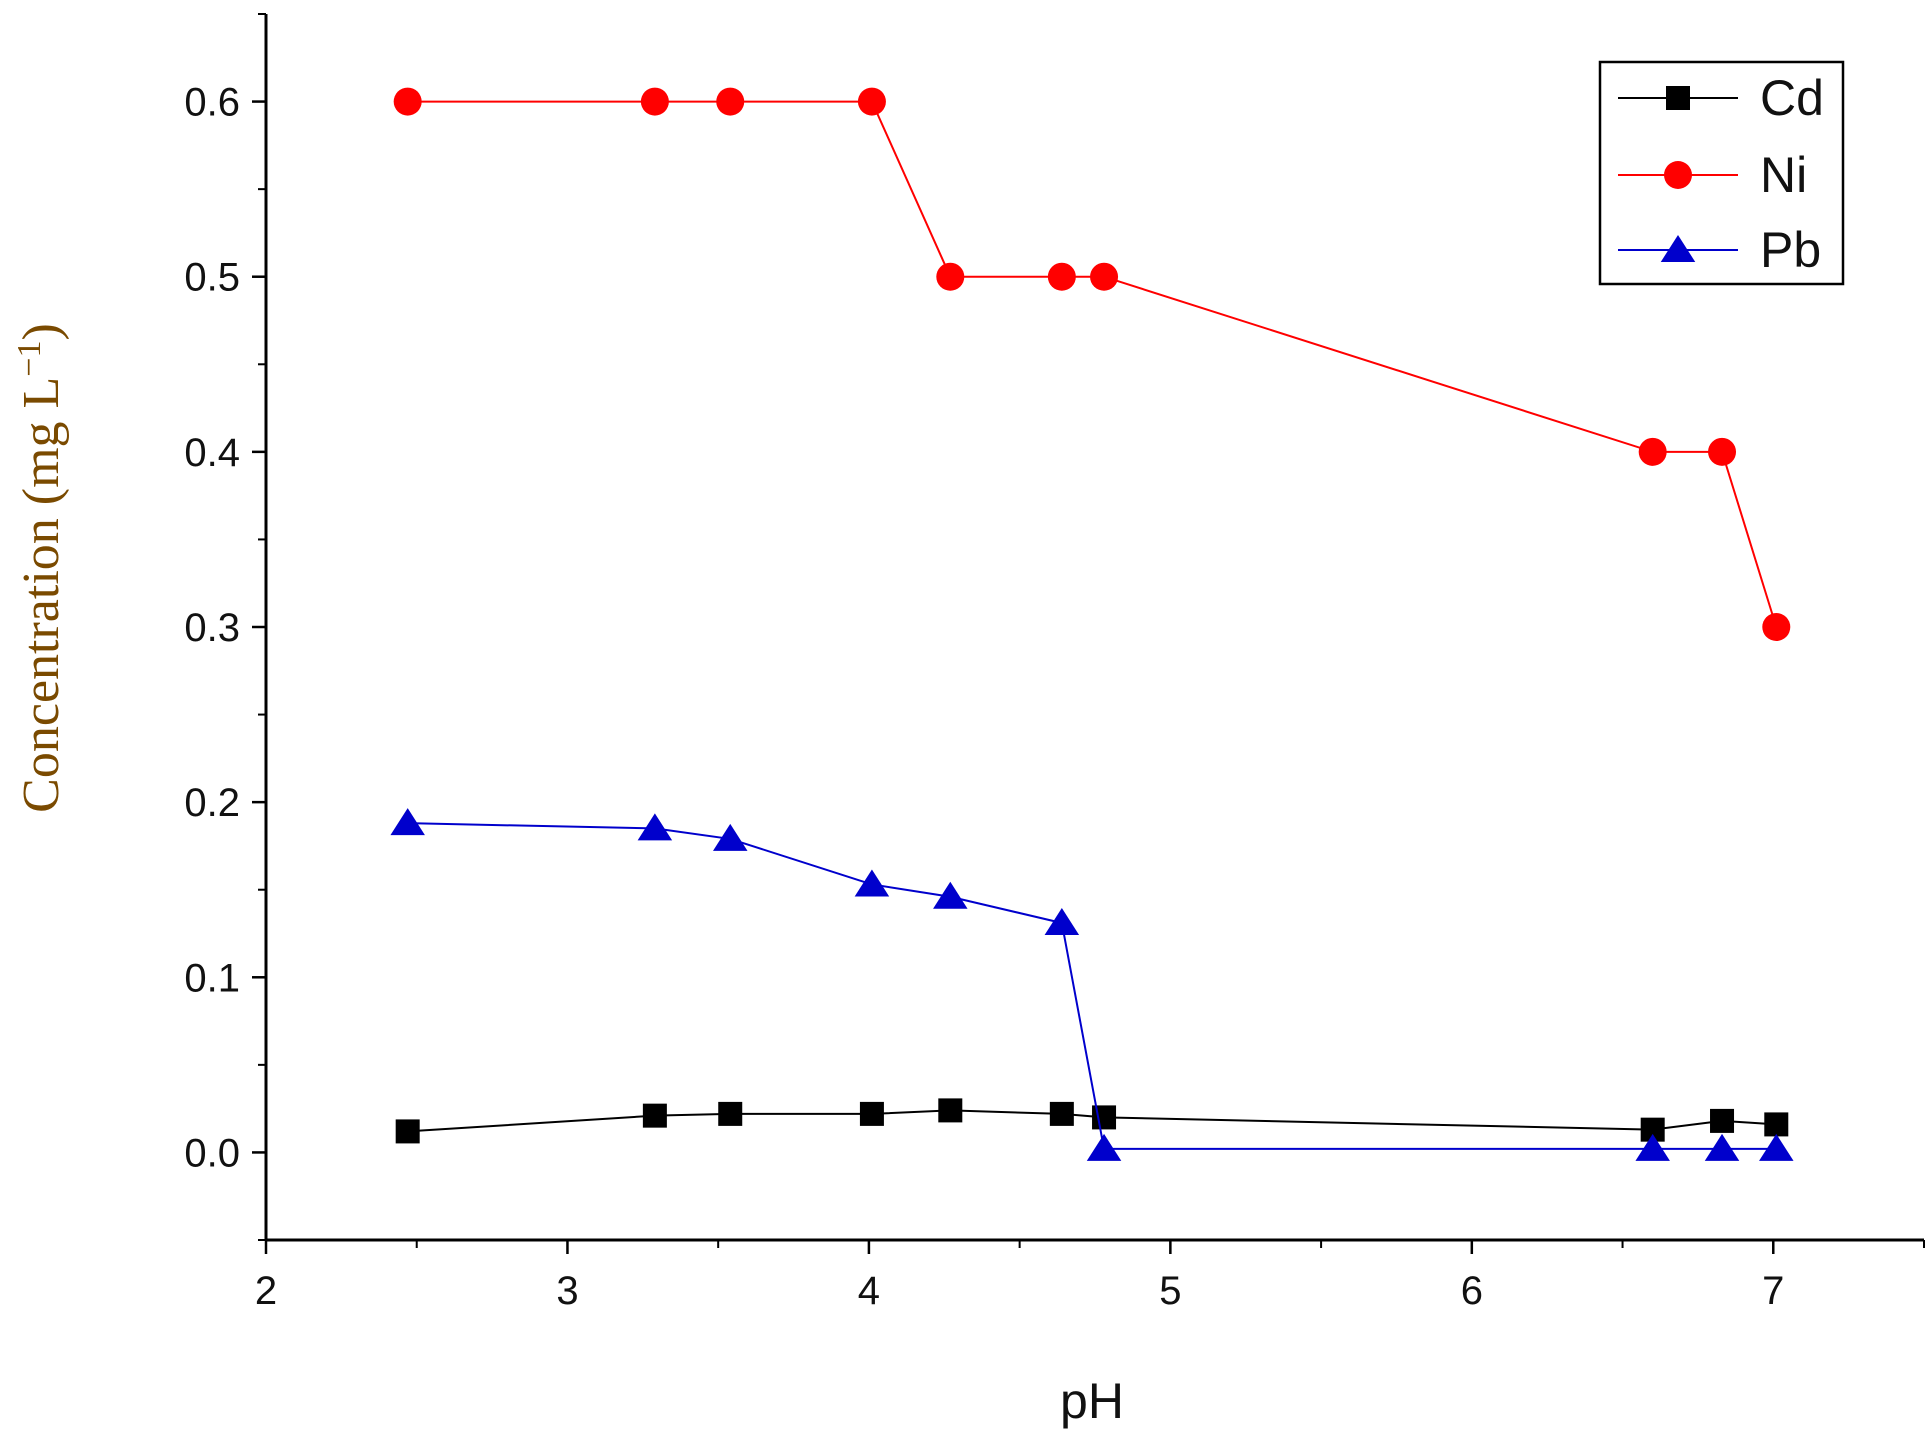 Image resolution: width=1930 pixels, height=1439 pixels. I want to click on legend: Cd Ni Pb, so click(1721, 173).